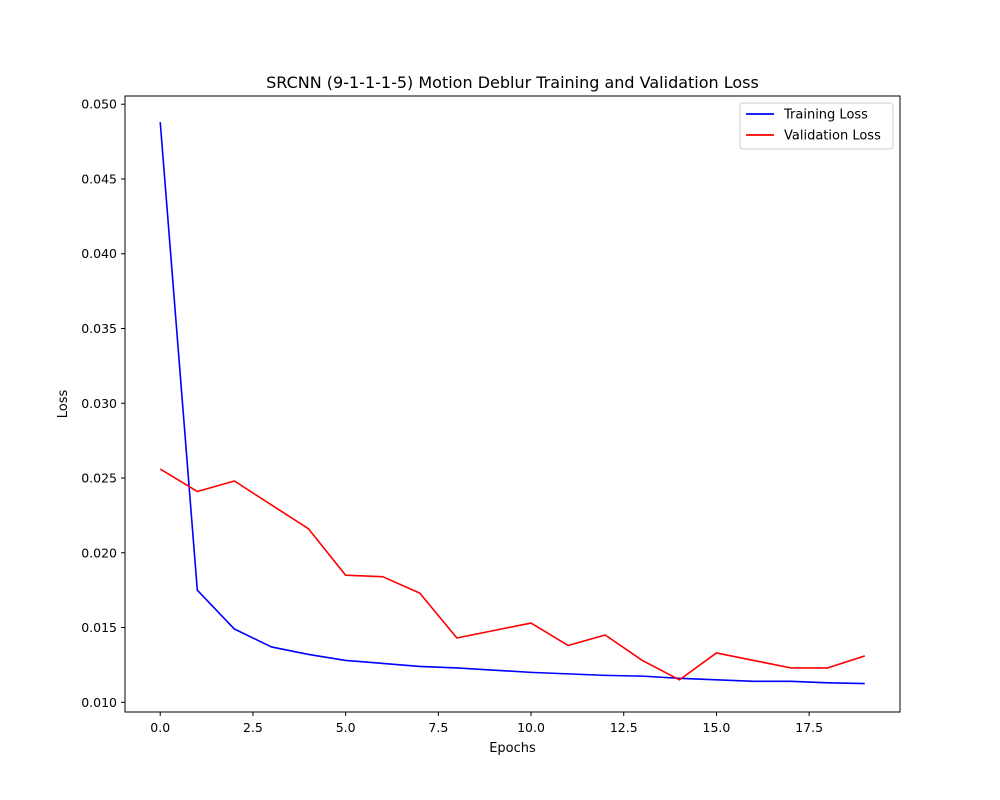  Describe the element at coordinates (486, 723) in the screenshot. I see `x-axis: 0.0 2.5 5.0 7.5 10.0 12.5 15.0 17.5` at that location.